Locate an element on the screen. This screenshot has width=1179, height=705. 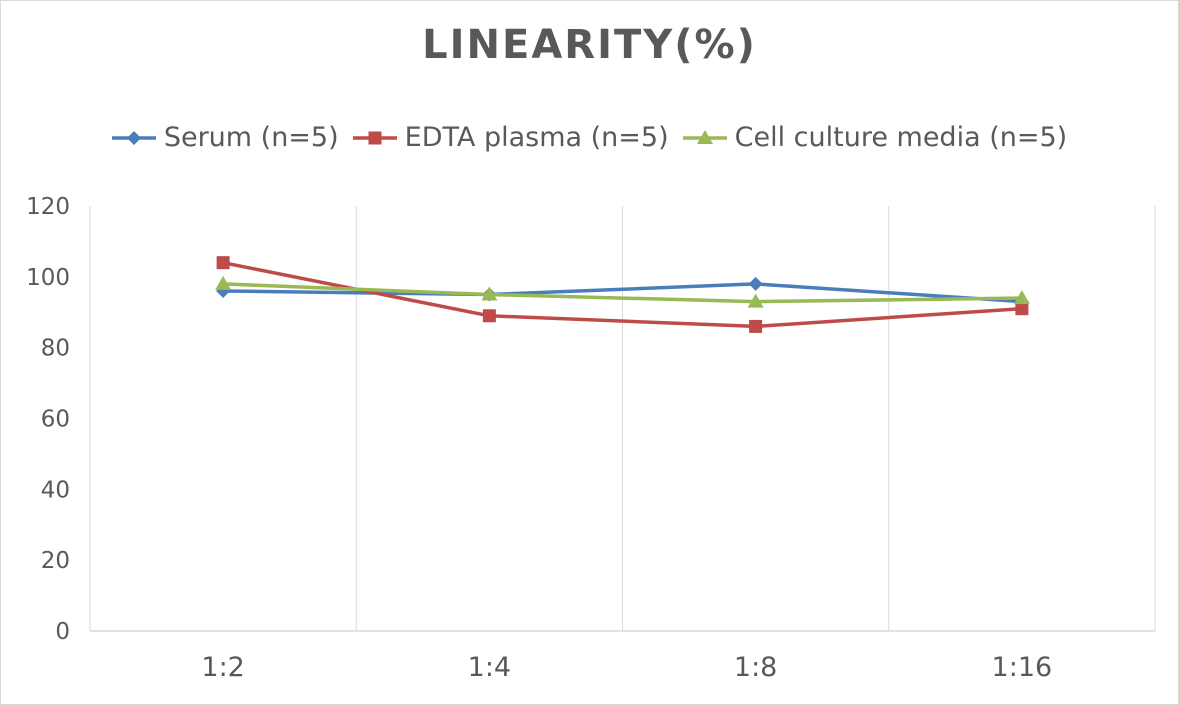
y-tick-label: 100 is located at coordinates (48, 278).